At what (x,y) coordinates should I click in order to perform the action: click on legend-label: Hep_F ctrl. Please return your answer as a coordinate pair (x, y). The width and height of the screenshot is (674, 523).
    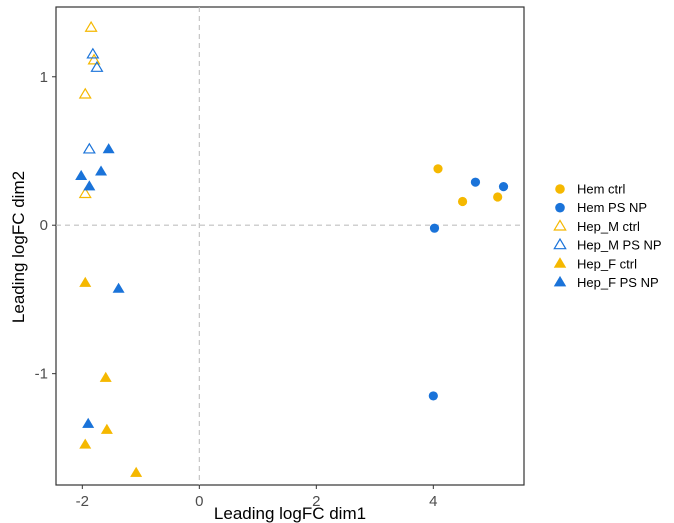
    Looking at the image, I should click on (607, 263).